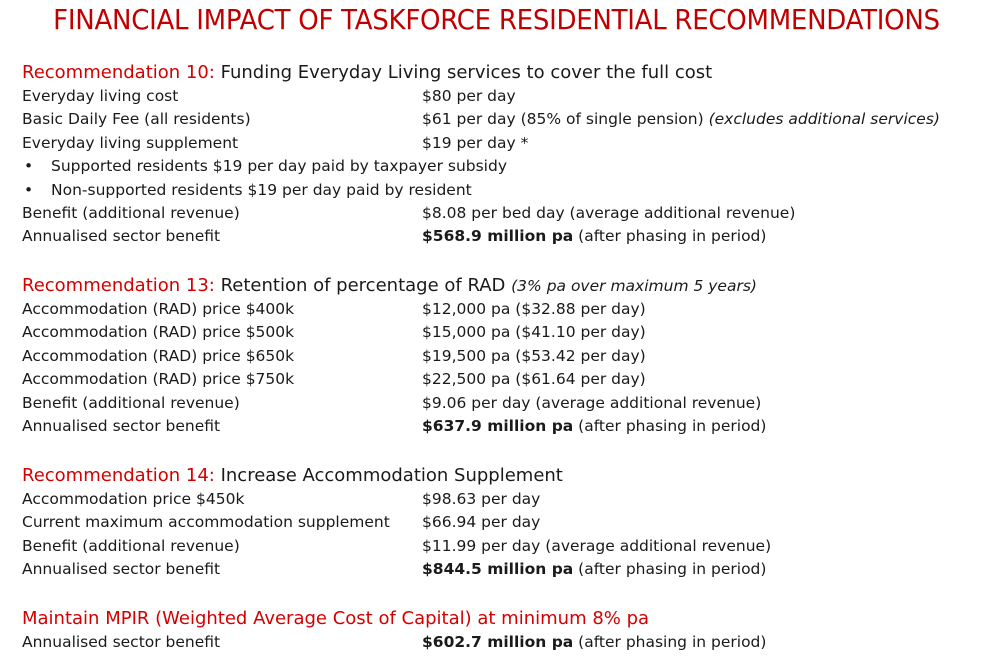 This screenshot has height=671, width=993. I want to click on row-label: Everyday living supplement, so click(130, 142).